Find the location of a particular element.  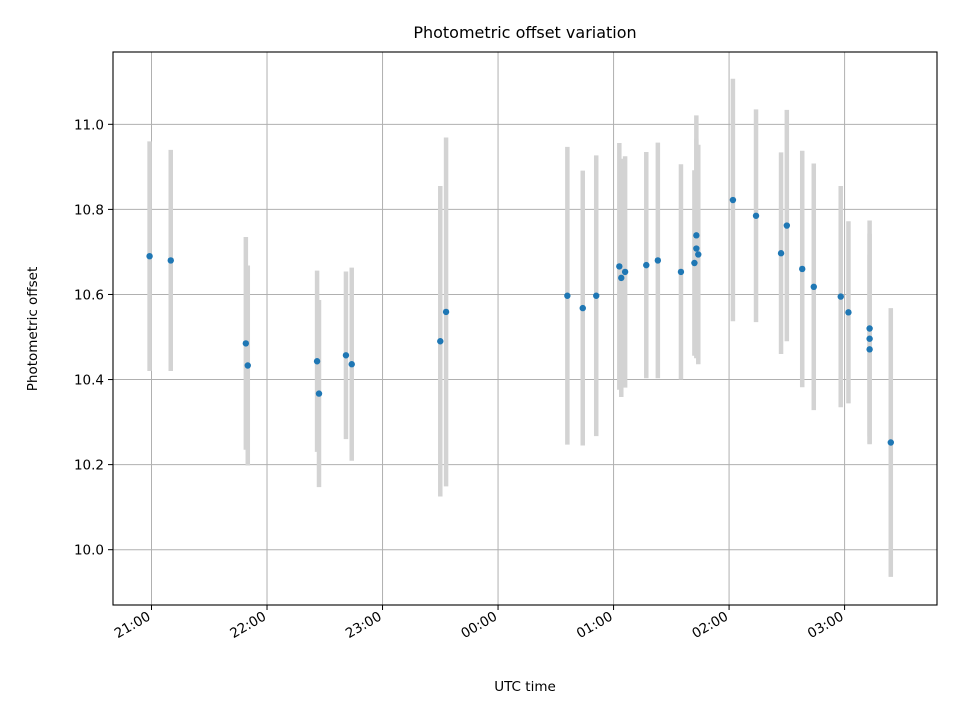

x-axis-label: UTC time is located at coordinates (525, 687).